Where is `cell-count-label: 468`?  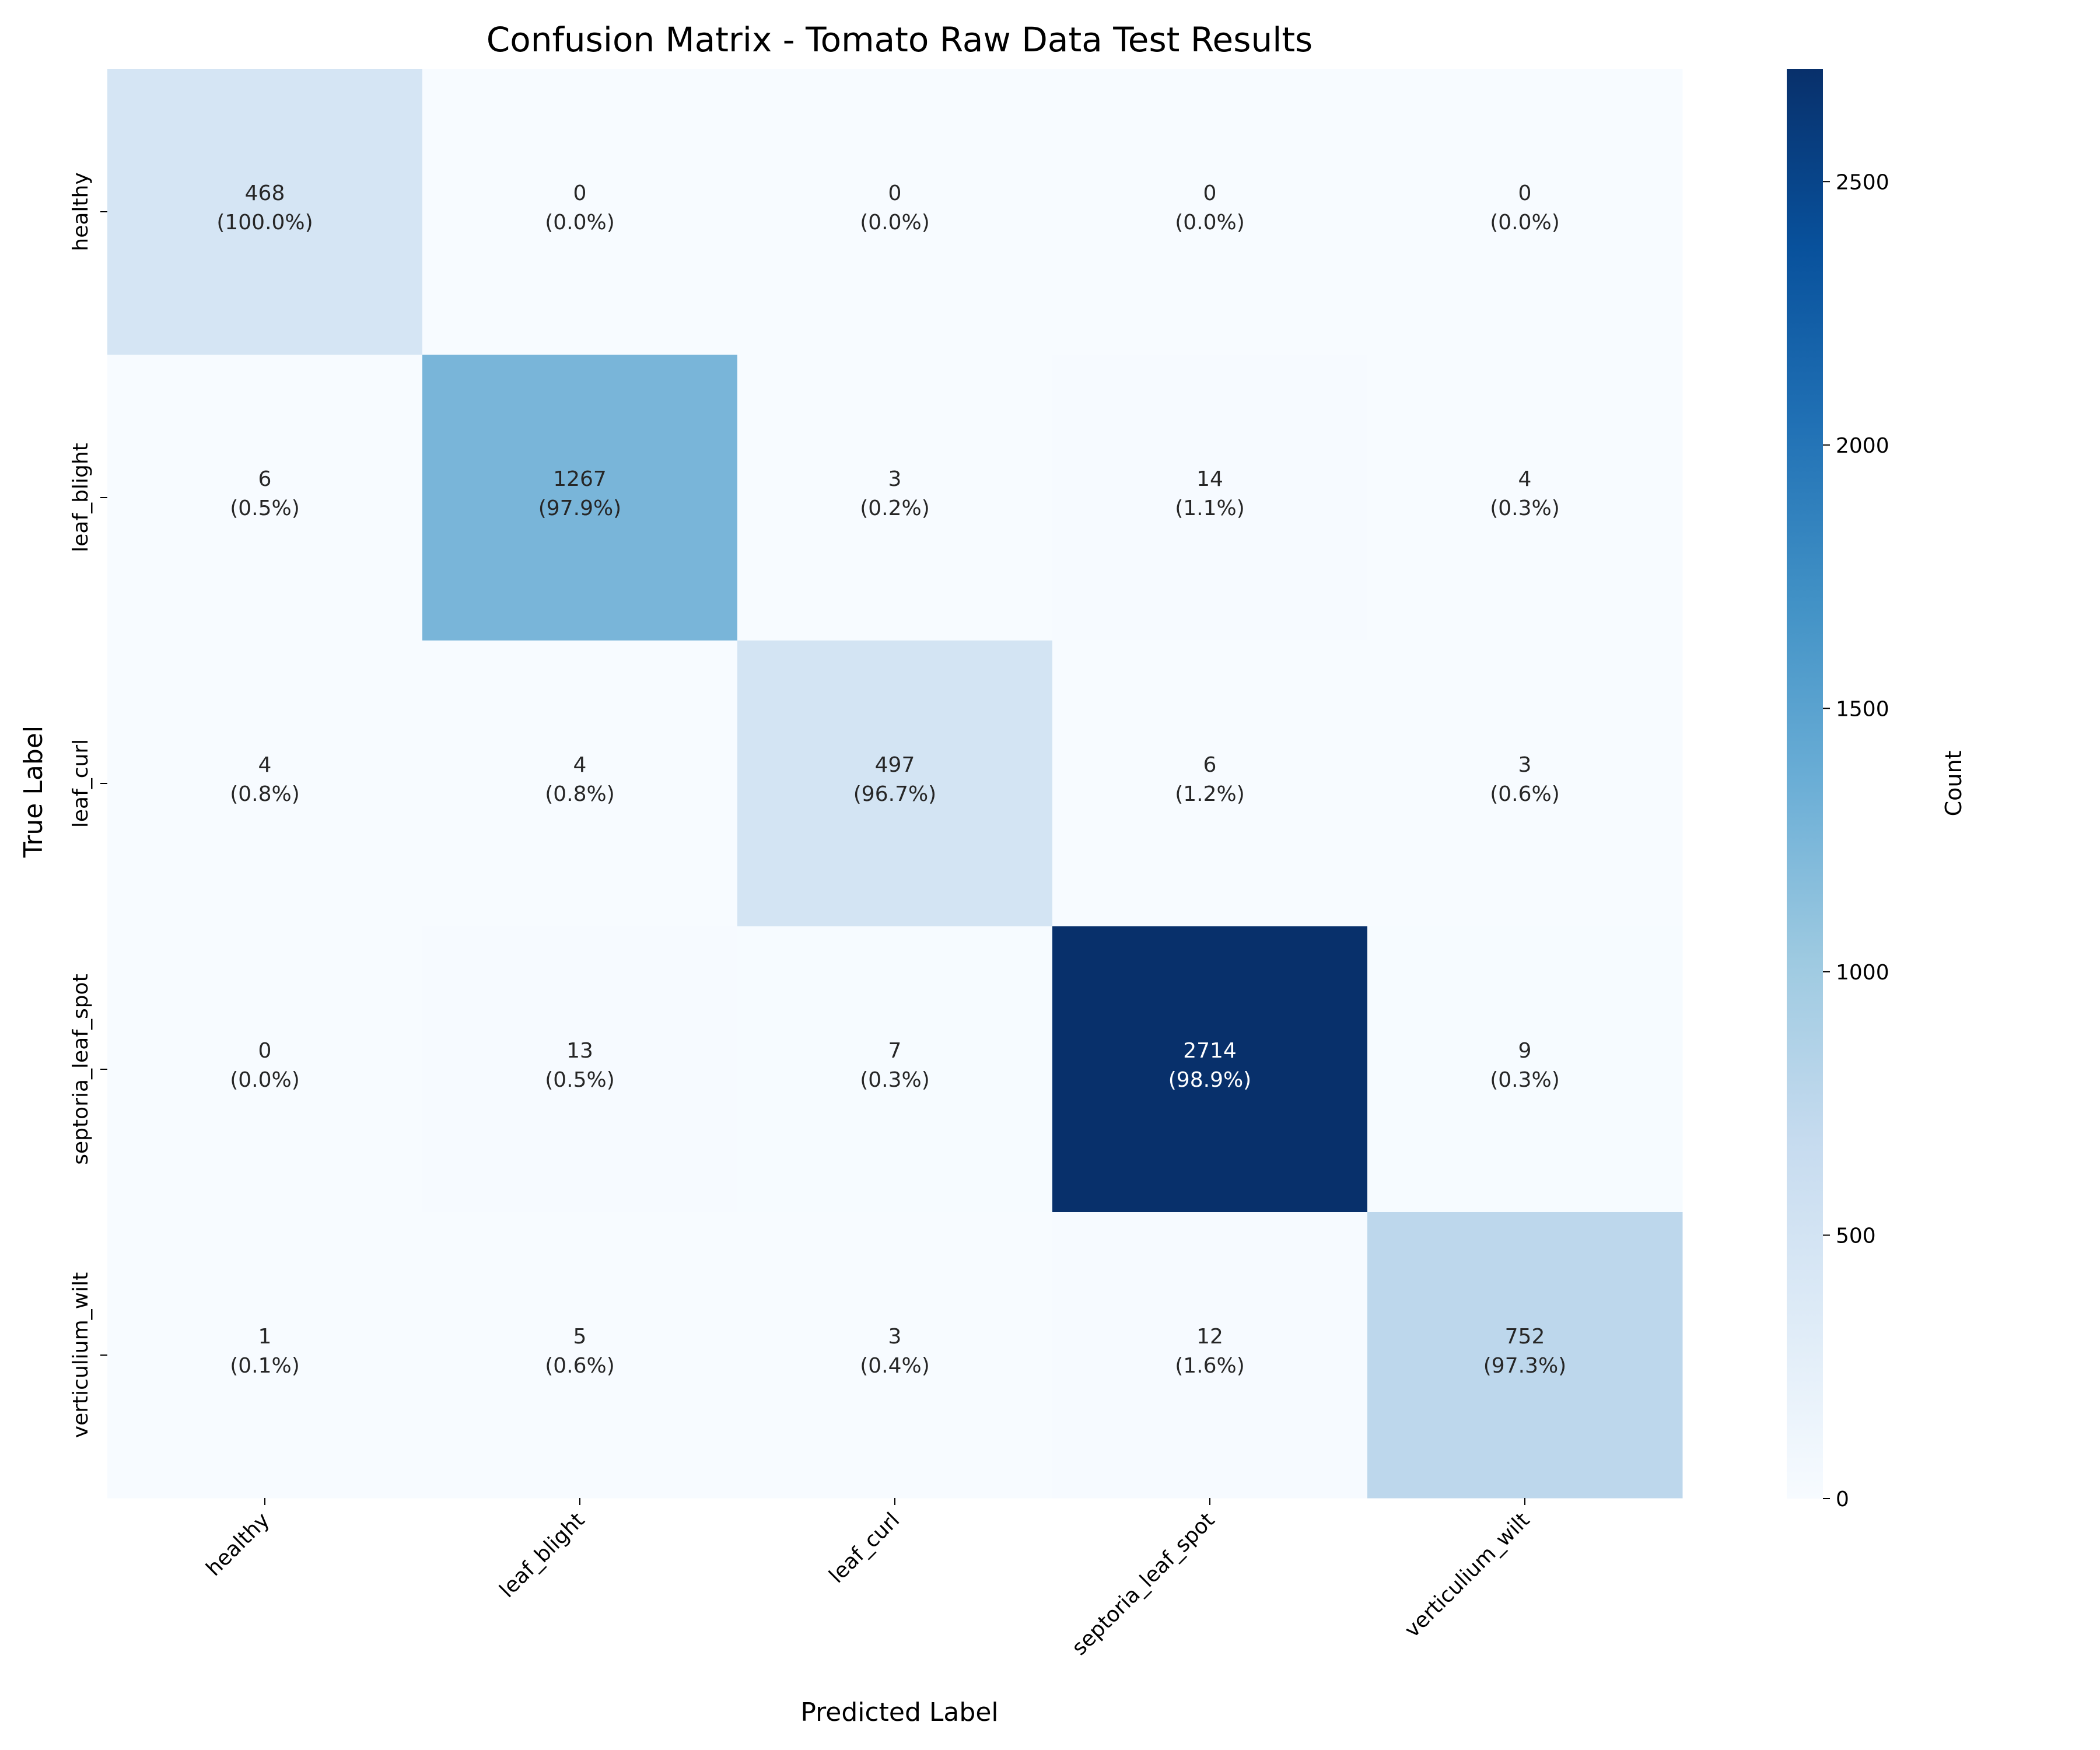
cell-count-label: 468 is located at coordinates (265, 193).